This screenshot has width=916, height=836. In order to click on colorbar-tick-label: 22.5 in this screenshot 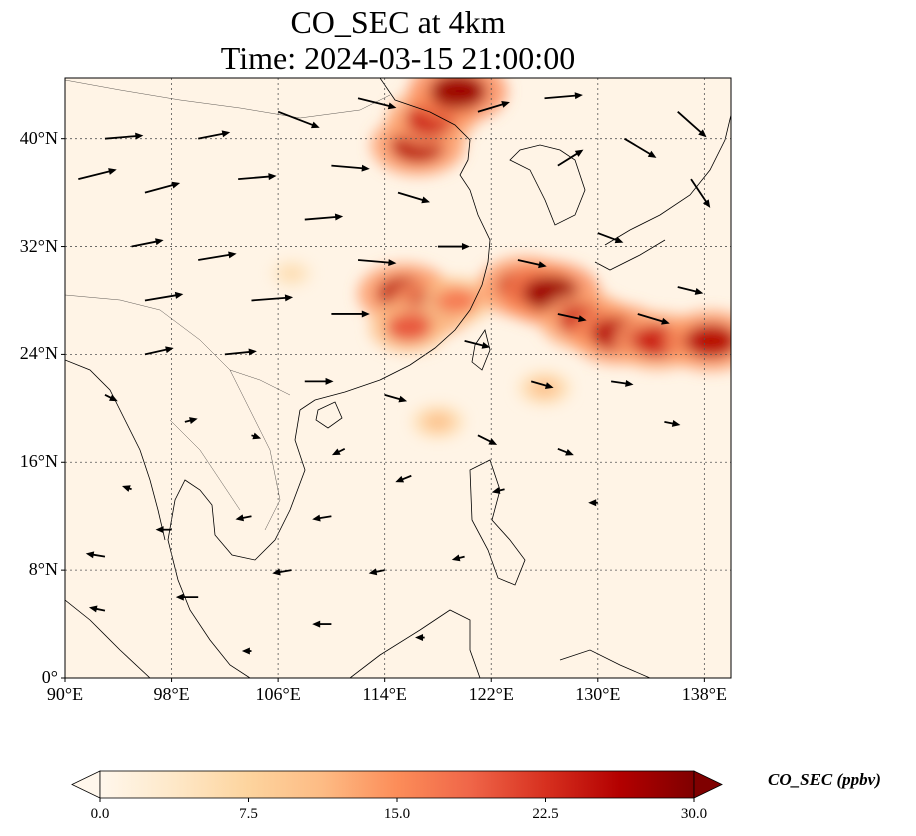, I will do `click(545, 814)`.